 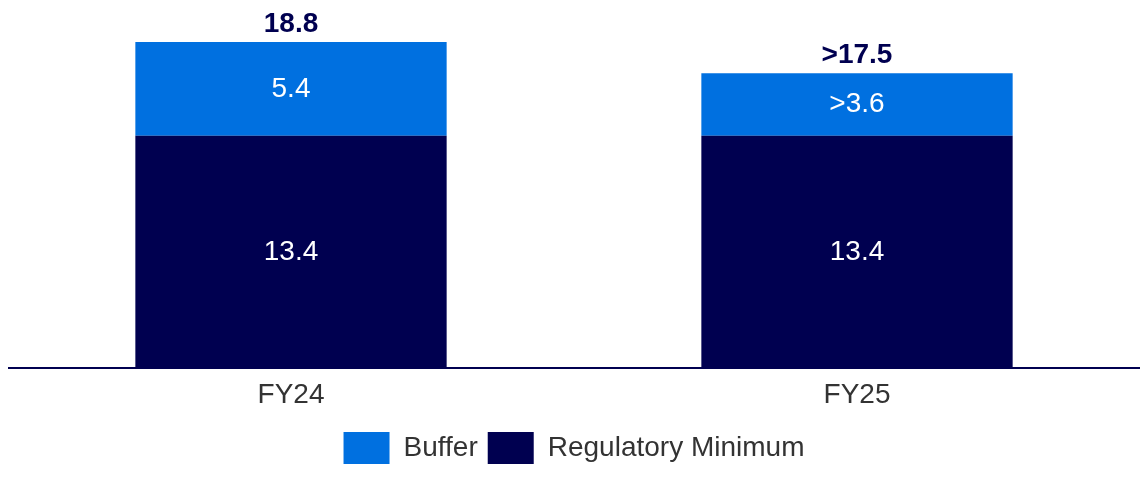 What do you see at coordinates (857, 53) in the screenshot?
I see `total-label: >17.5` at bounding box center [857, 53].